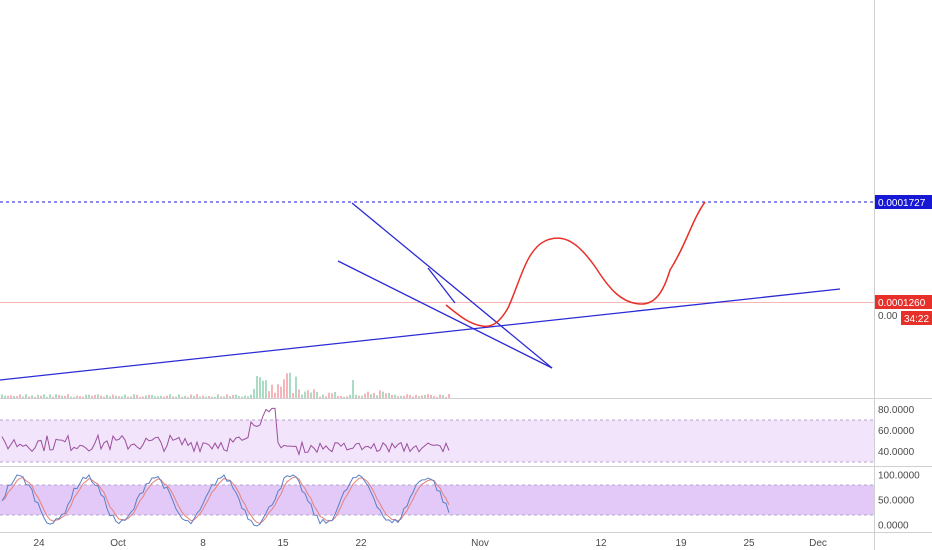 Image resolution: width=932 pixels, height=550 pixels. What do you see at coordinates (896, 410) in the screenshot?
I see `rsi-tick-label: 80.0000` at bounding box center [896, 410].